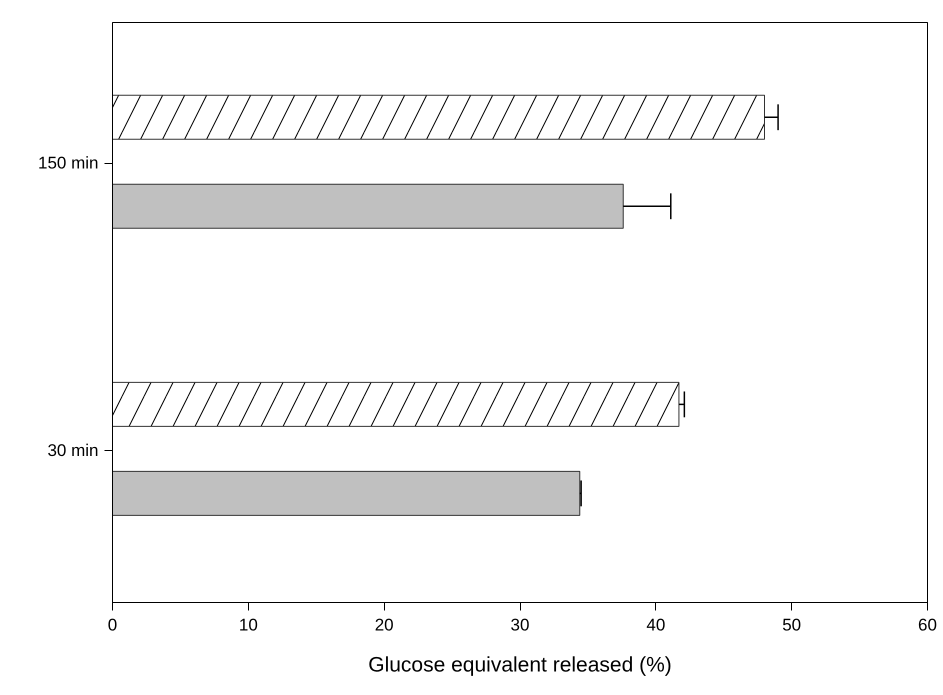  Describe the element at coordinates (656, 625) in the screenshot. I see `x-tick-label: 40` at that location.